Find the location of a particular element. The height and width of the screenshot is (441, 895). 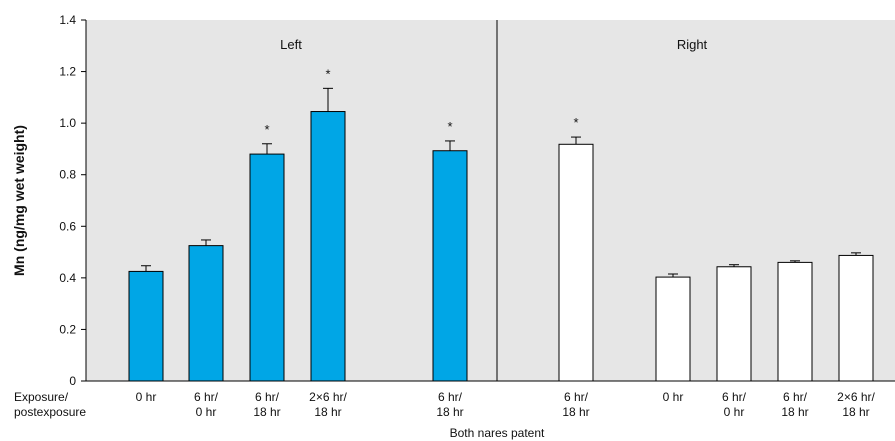

y-axis-label: Mn (ng/mg wet weight) is located at coordinates (19, 200).